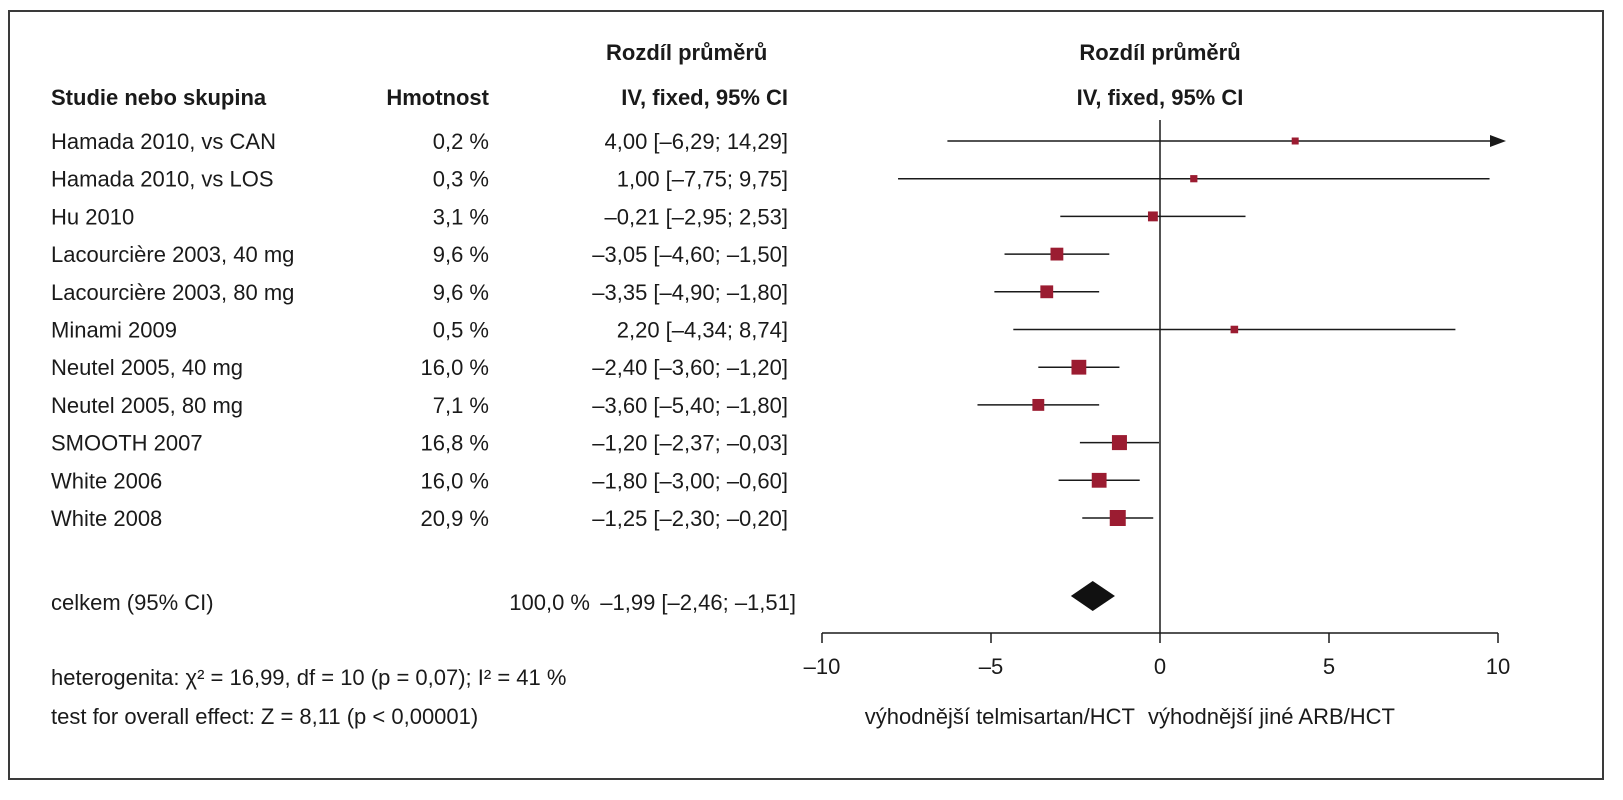 This screenshot has width=1623, height=800. What do you see at coordinates (1160, 666) in the screenshot?
I see `x-tick-label: 0` at bounding box center [1160, 666].